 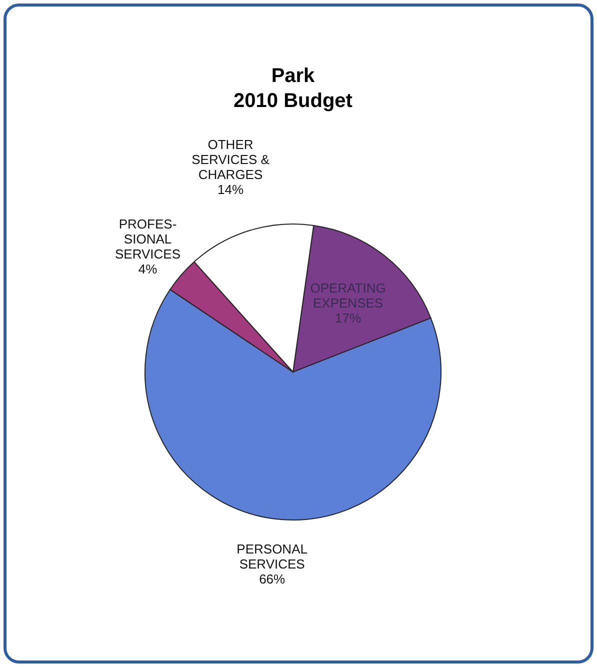 I want to click on data-label: 17%, so click(x=348, y=318).